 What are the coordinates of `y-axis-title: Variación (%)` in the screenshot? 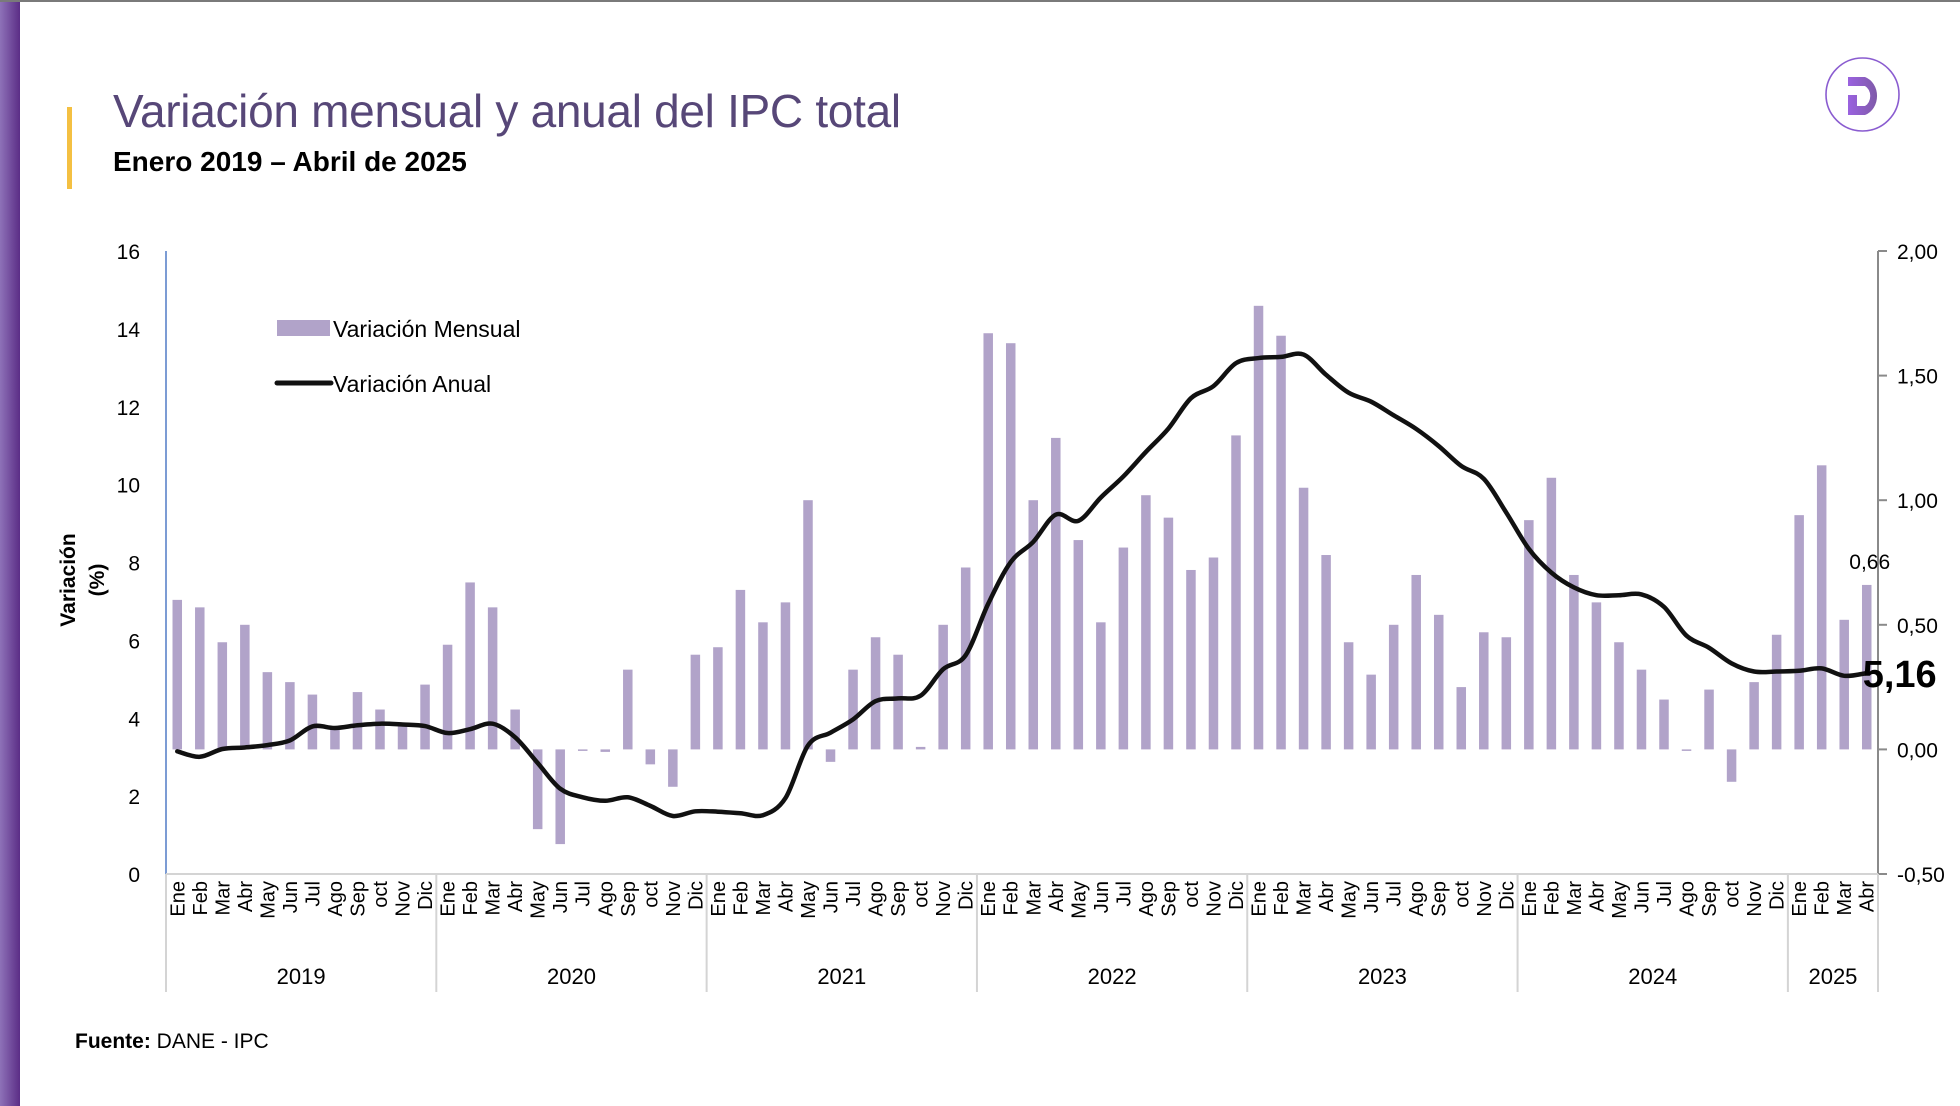 It's located at (83, 579).